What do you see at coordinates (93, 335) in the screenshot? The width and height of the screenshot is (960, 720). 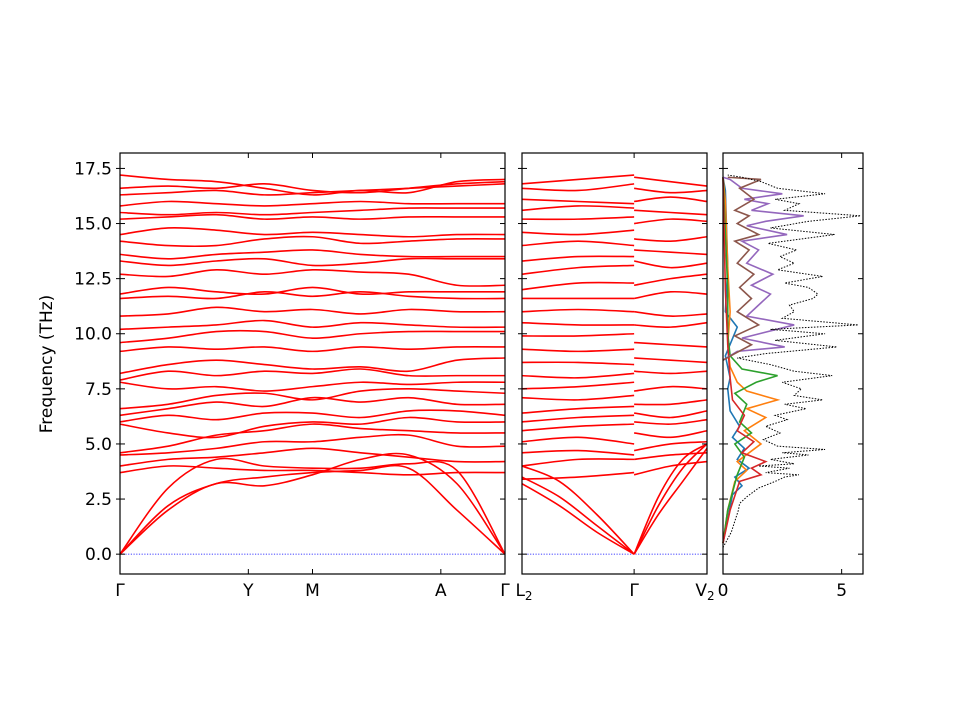 I see `y-tick-label: 10.0` at bounding box center [93, 335].